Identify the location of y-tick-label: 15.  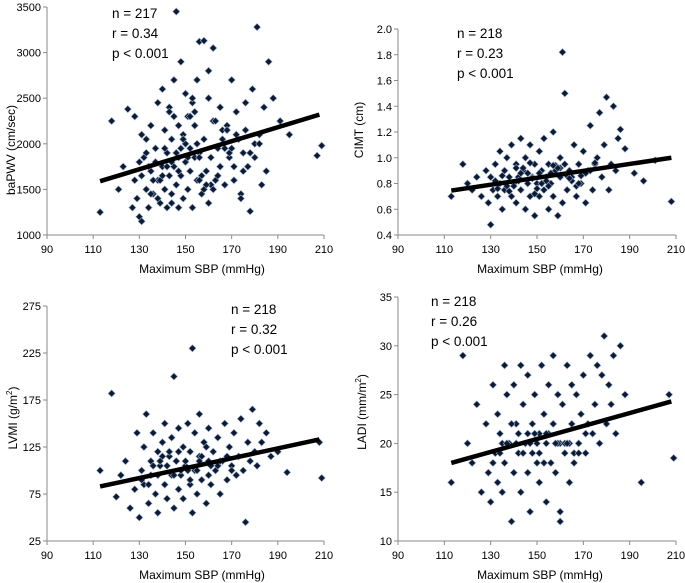
(386, 493).